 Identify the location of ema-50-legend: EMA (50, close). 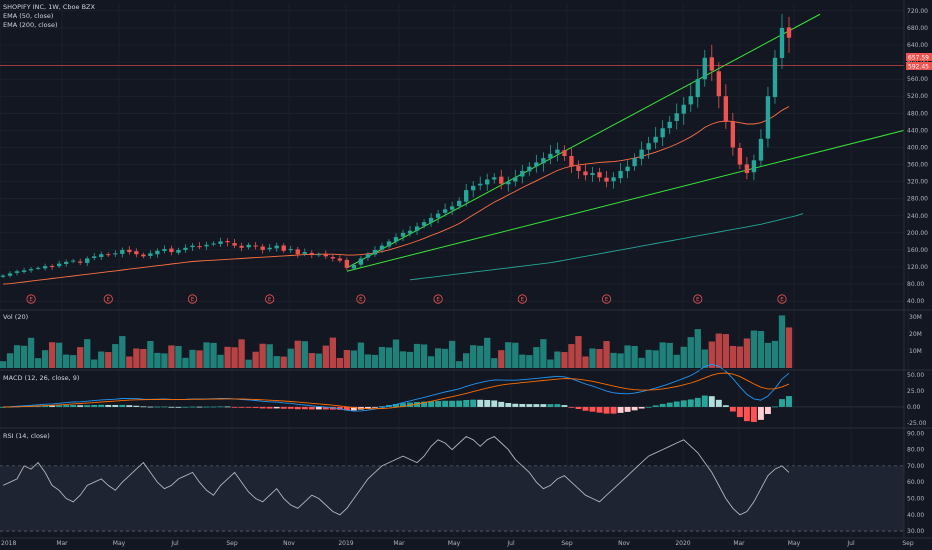
(28, 16).